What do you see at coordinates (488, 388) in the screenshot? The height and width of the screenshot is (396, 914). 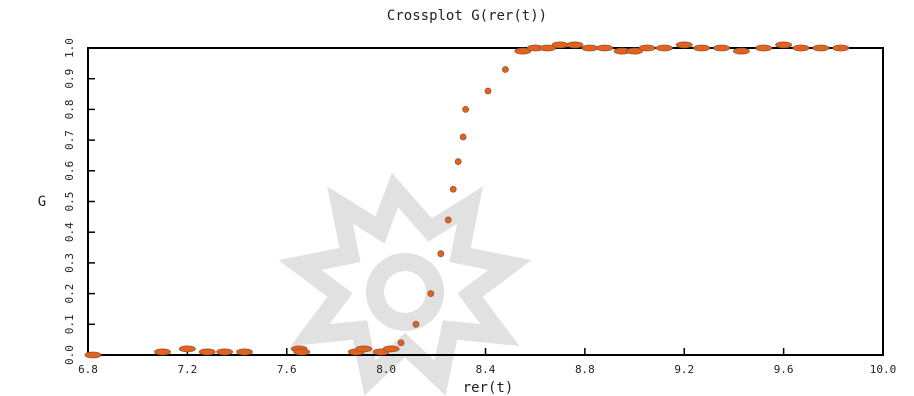 I see `x-axis-label: rer(t)` at bounding box center [488, 388].